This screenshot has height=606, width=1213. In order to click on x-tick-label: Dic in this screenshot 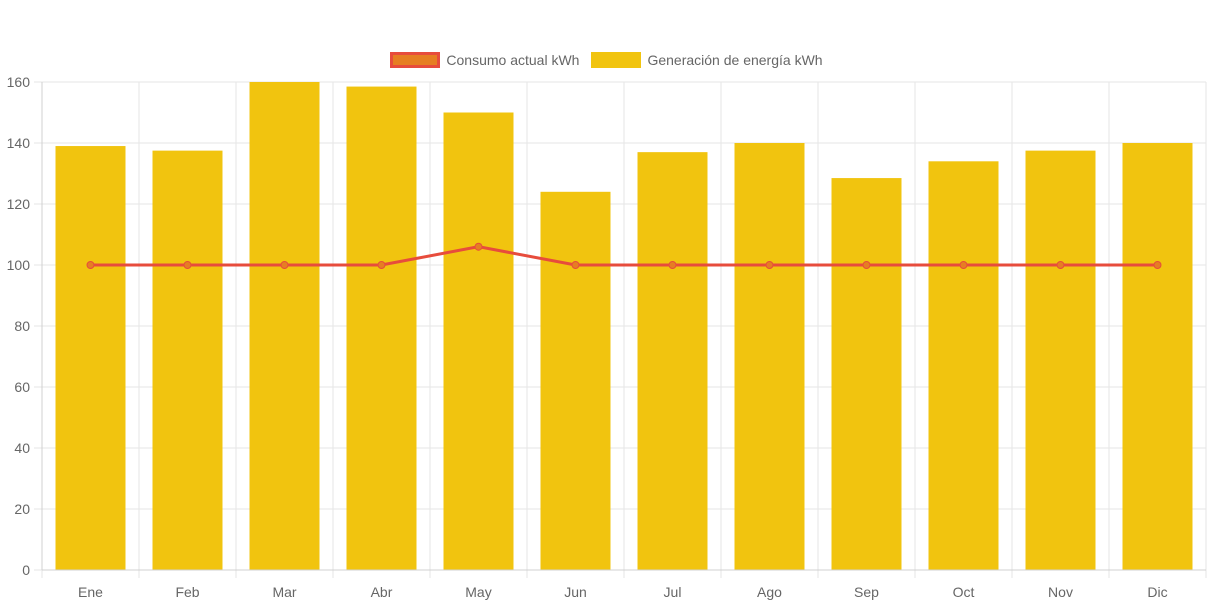, I will do `click(1157, 592)`.